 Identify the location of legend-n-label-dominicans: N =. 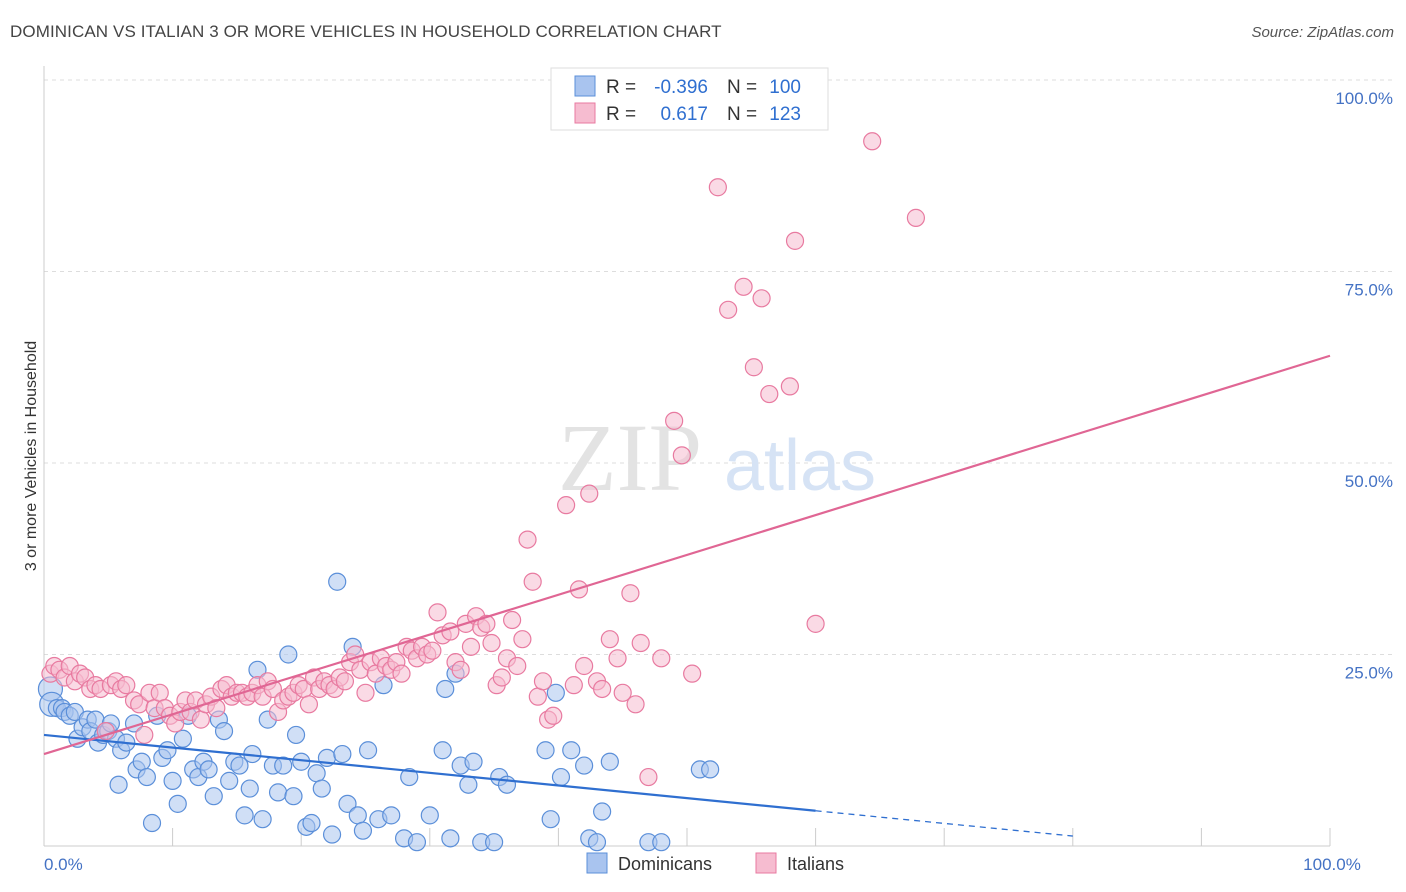
(742, 87).